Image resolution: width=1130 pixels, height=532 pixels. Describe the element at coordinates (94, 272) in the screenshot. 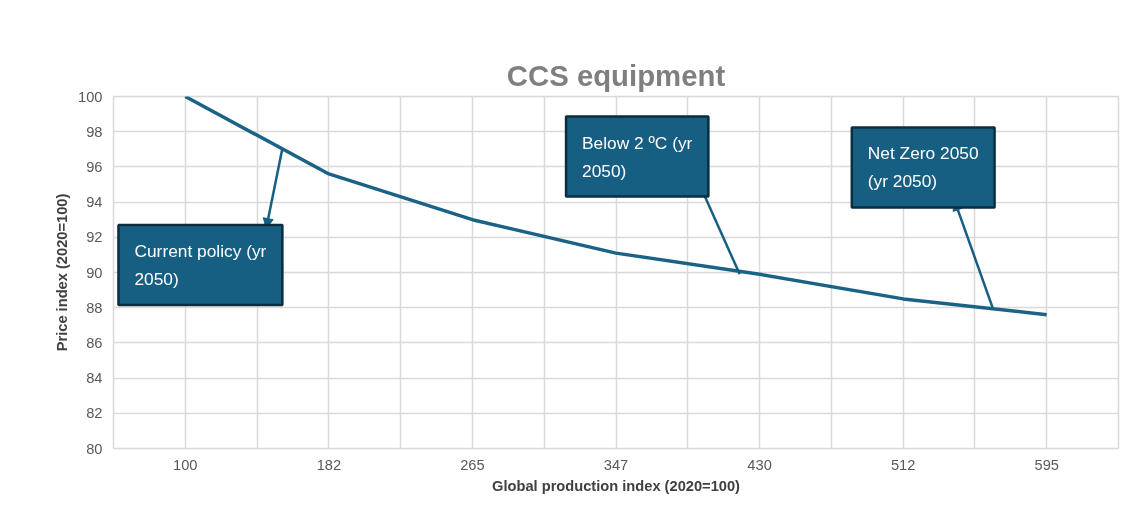

I see `y-tick-label: 90` at that location.